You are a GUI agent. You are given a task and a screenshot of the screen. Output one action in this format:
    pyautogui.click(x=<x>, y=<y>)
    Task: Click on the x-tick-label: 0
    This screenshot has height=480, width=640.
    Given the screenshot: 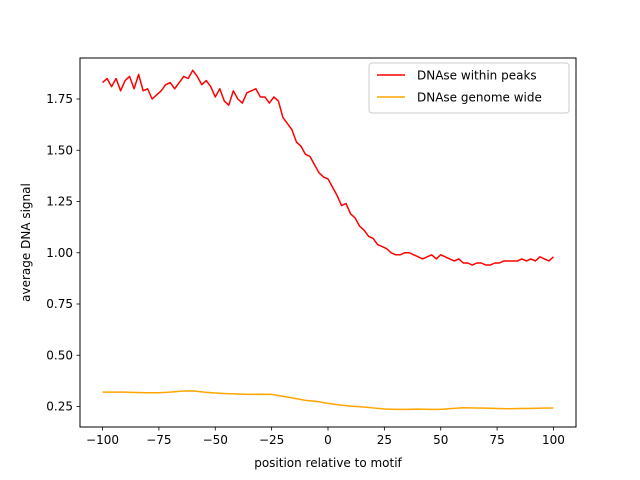 What is the action you would take?
    pyautogui.click(x=328, y=440)
    